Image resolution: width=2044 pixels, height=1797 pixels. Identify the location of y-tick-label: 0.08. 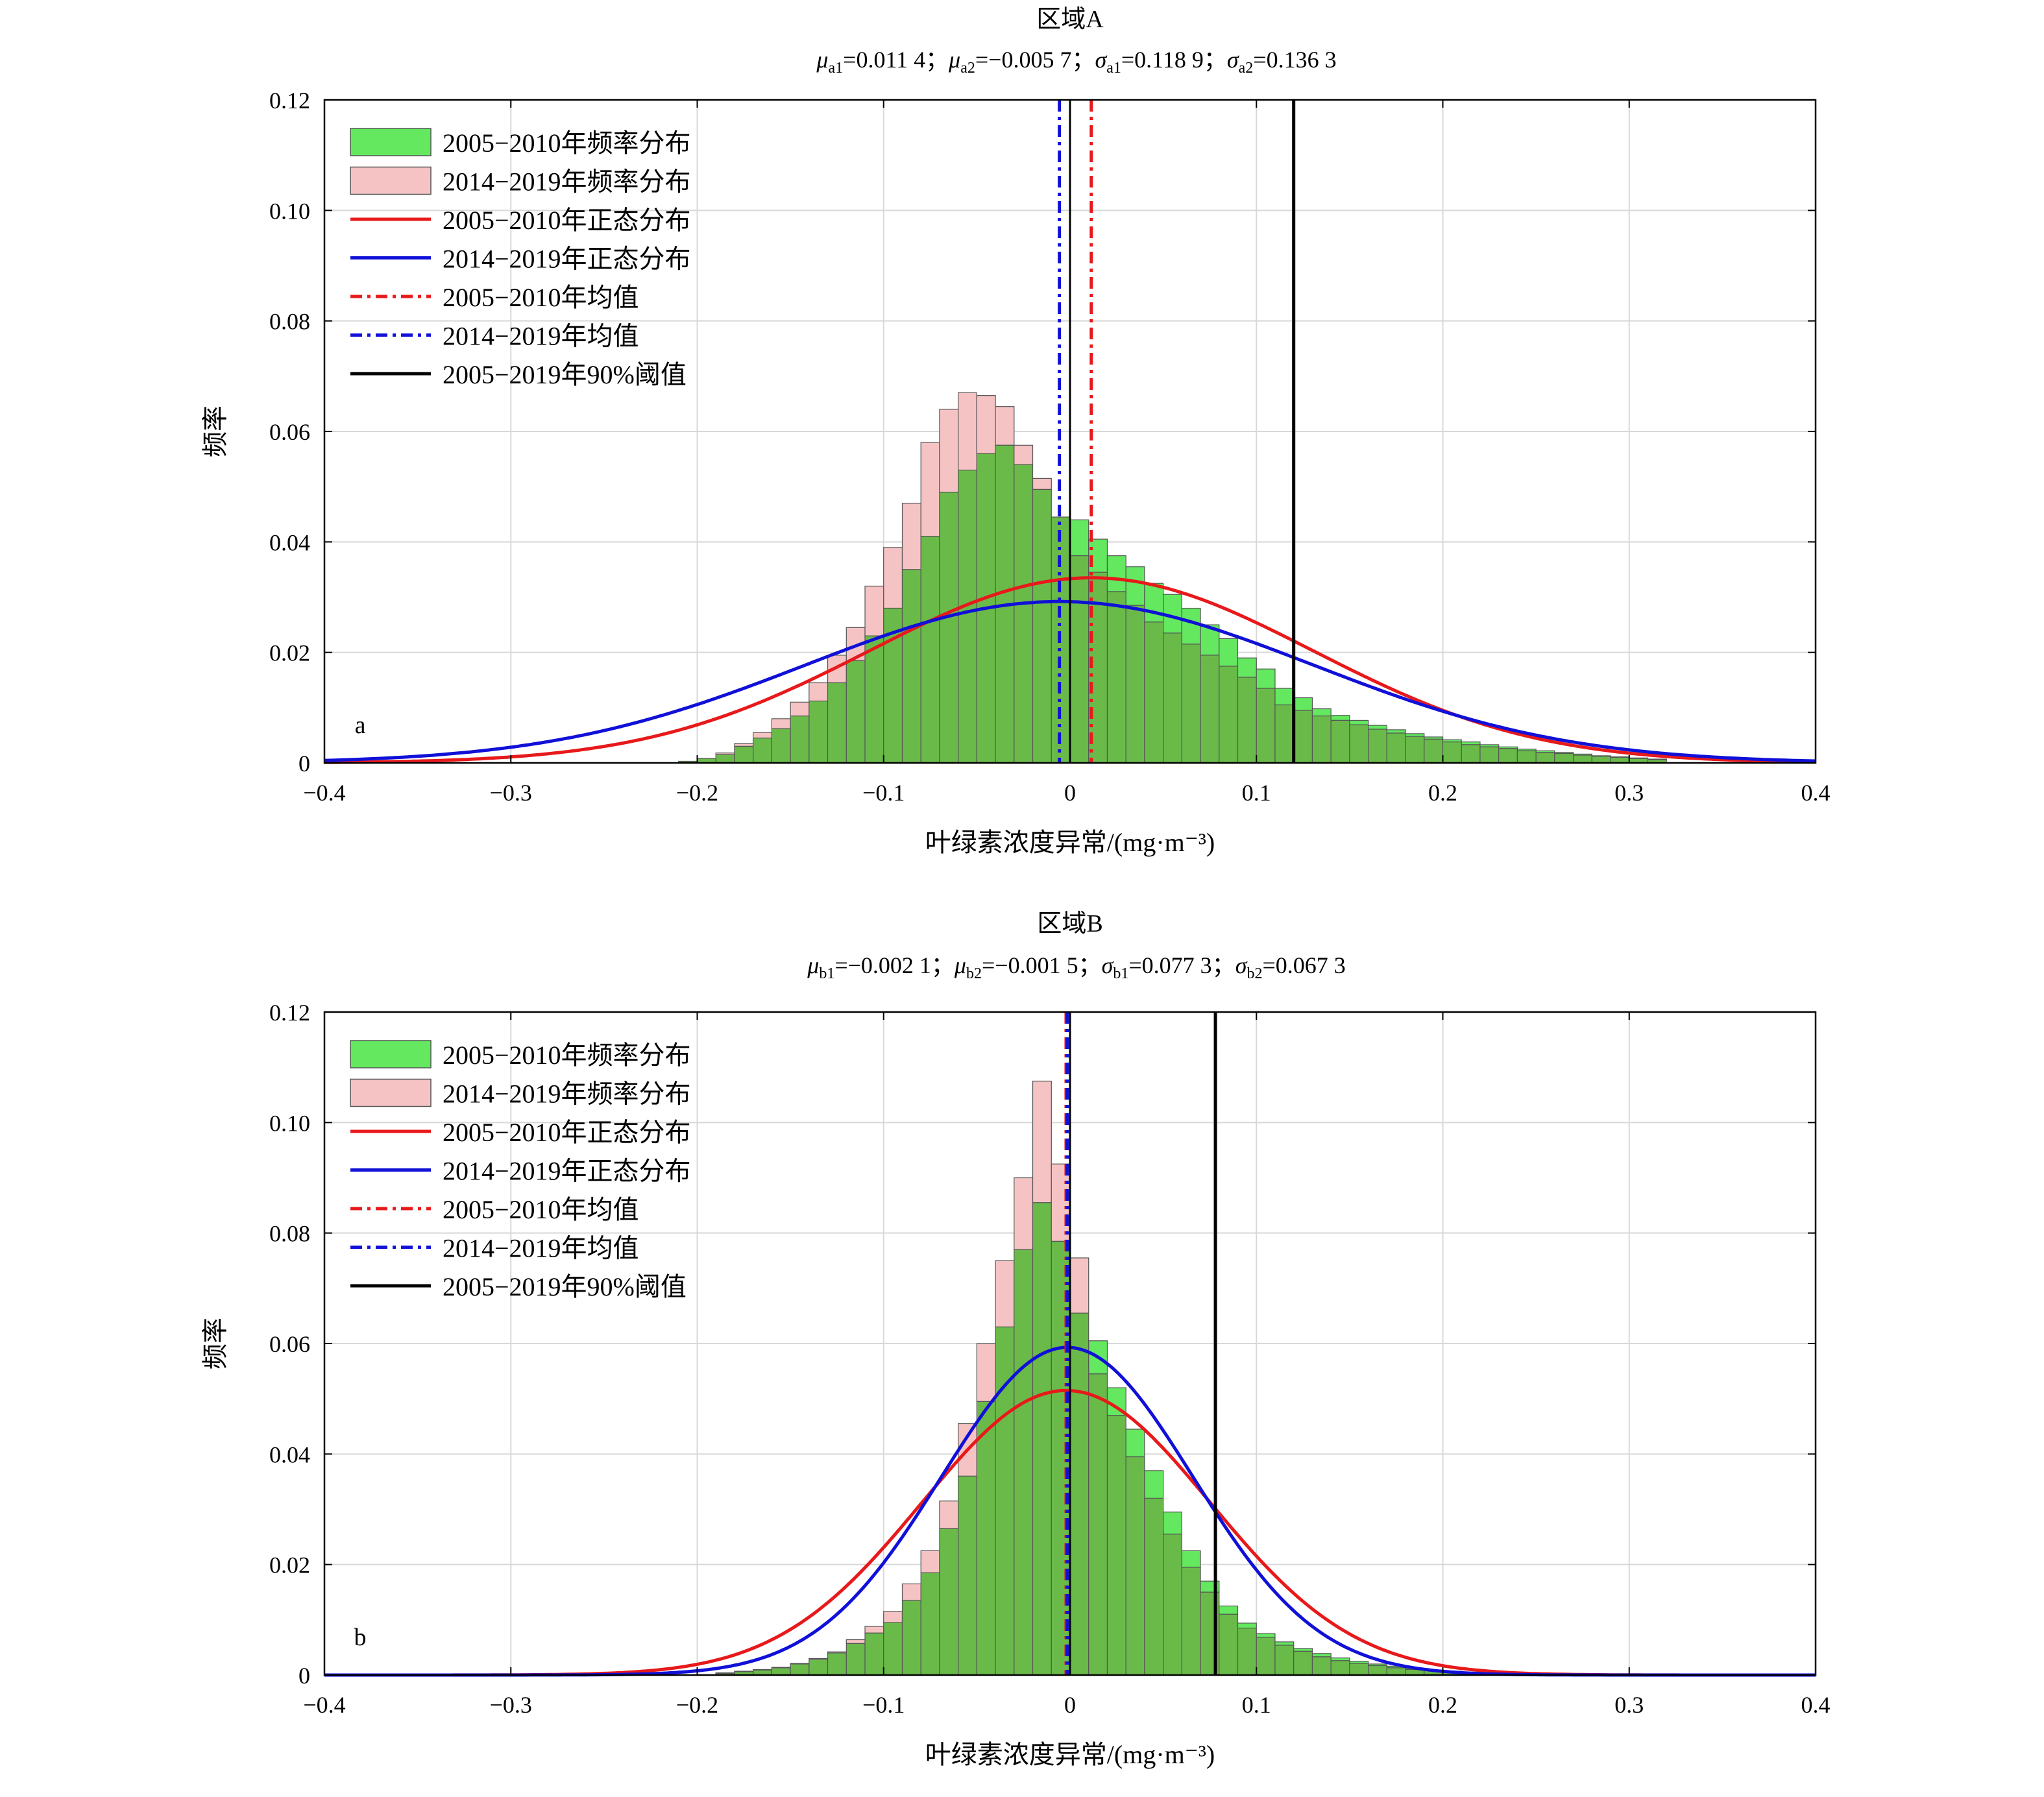
(289, 1234).